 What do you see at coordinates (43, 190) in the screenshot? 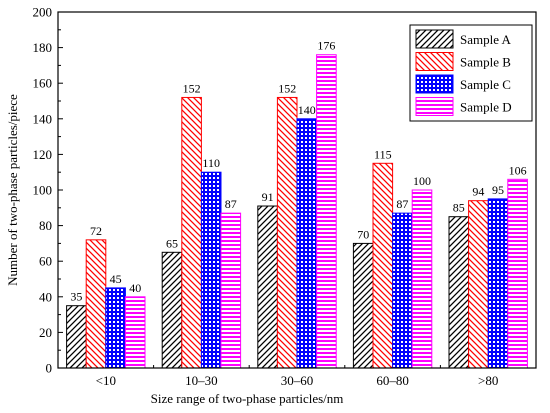
I see `y-tick-label: 100` at bounding box center [43, 190].